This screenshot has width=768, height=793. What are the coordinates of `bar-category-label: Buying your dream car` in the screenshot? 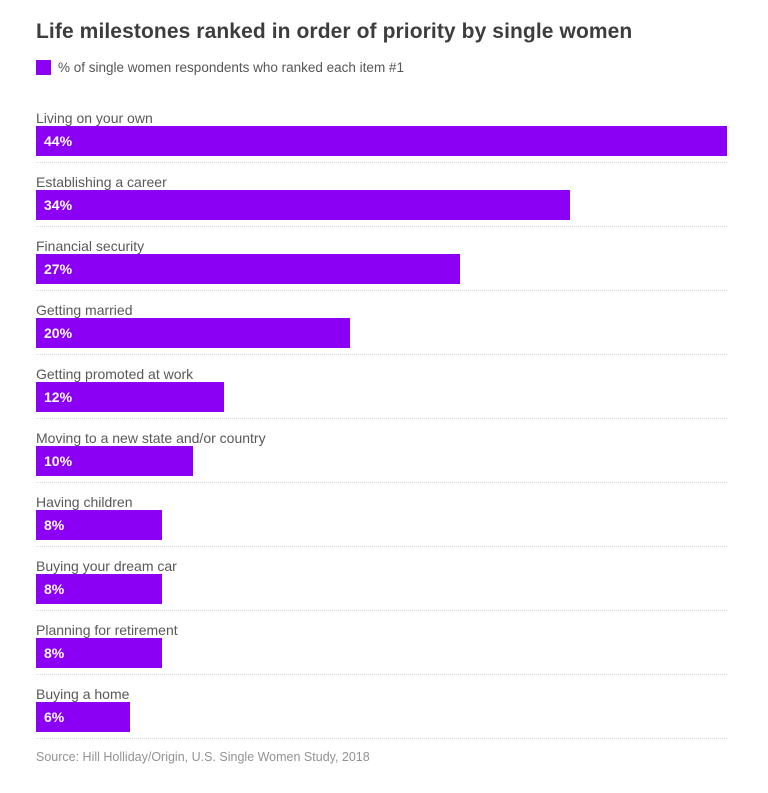 It's located at (106, 566).